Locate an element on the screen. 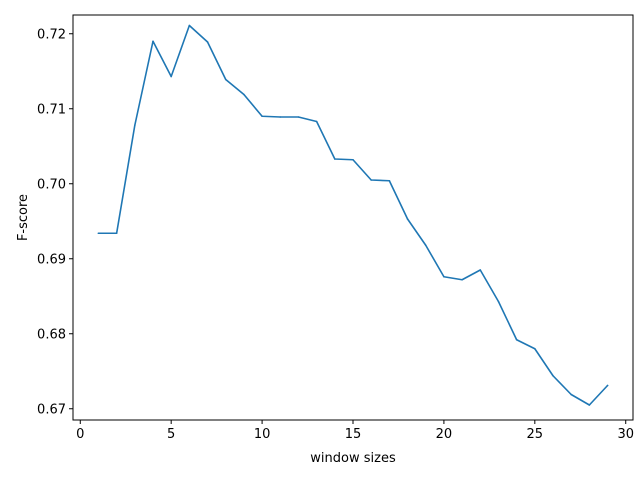  x-tick-label: 30 is located at coordinates (625, 434).